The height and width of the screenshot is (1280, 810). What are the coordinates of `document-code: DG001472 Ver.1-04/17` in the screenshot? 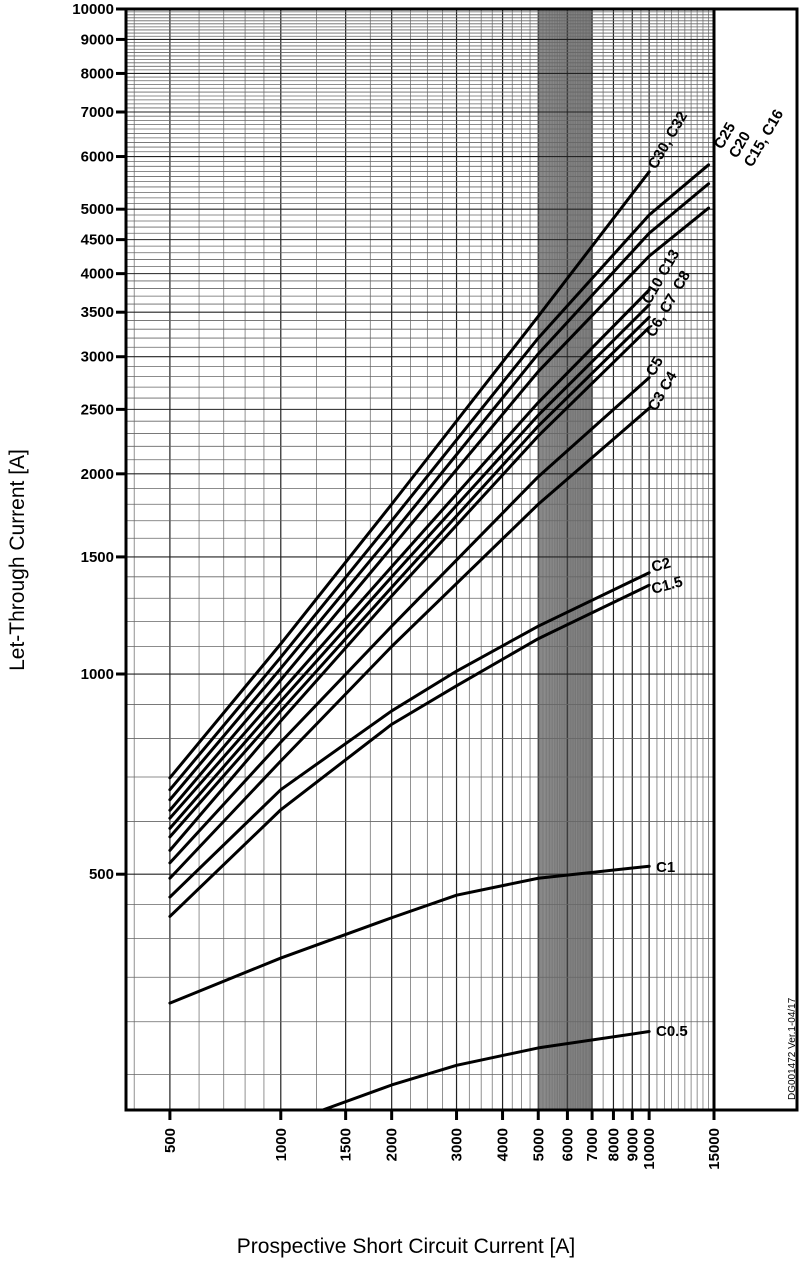 It's located at (792, 1048).